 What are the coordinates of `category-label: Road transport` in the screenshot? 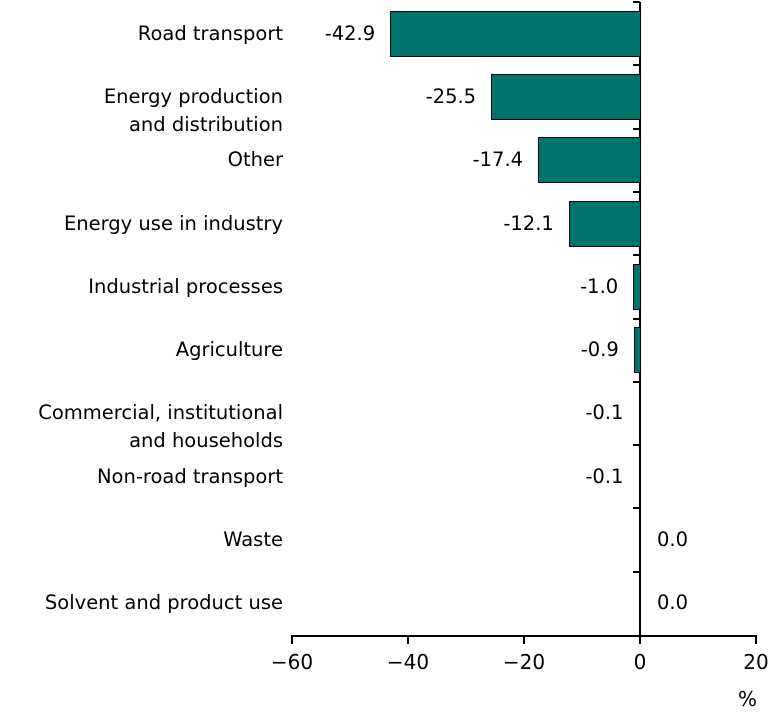 It's located at (141, 34).